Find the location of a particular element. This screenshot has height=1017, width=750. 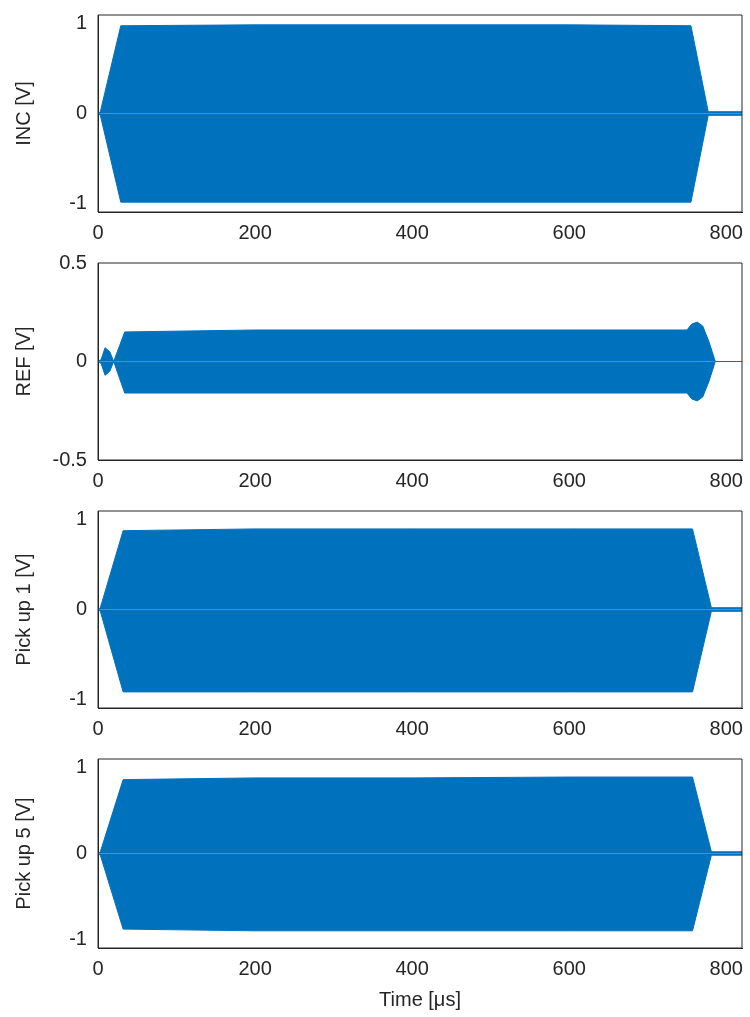

y-tick-label: -0.5 is located at coordinates (69, 458).